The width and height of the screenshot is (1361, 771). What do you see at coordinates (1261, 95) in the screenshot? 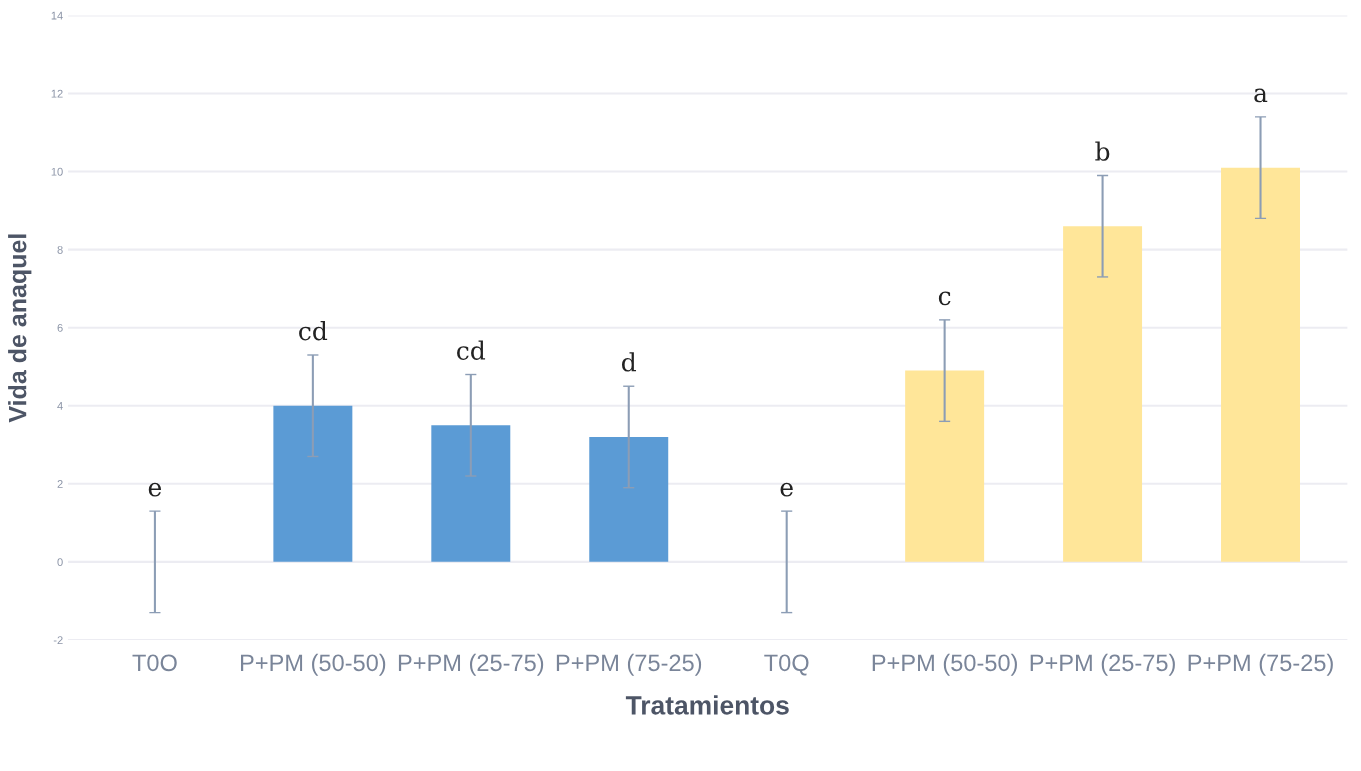
I see `data-label: a` at bounding box center [1261, 95].